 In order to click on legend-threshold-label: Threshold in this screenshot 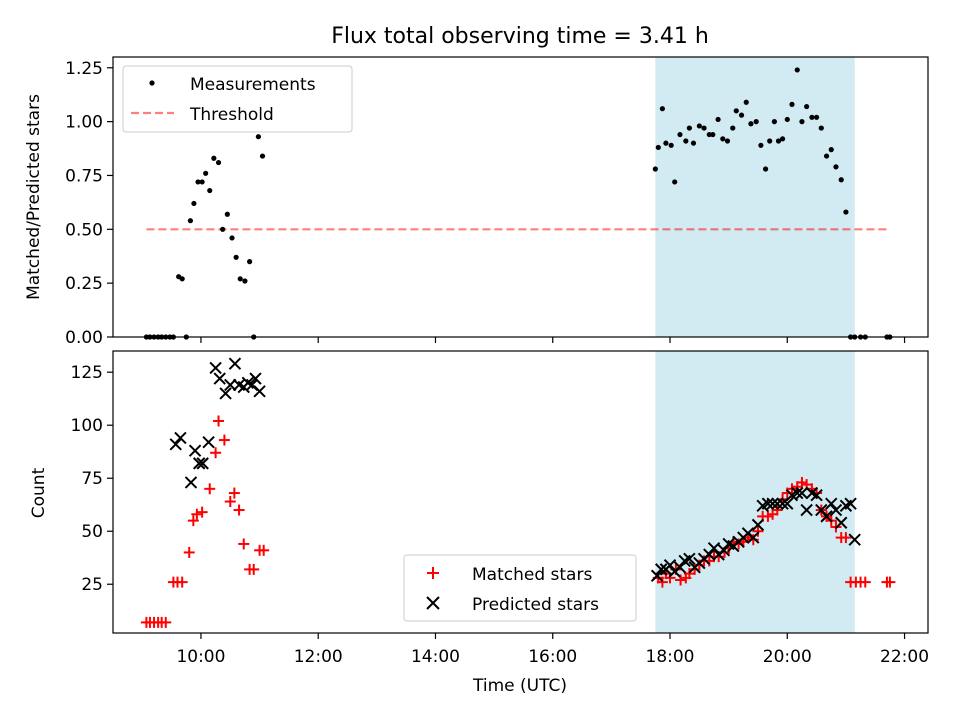, I will do `click(231, 115)`.